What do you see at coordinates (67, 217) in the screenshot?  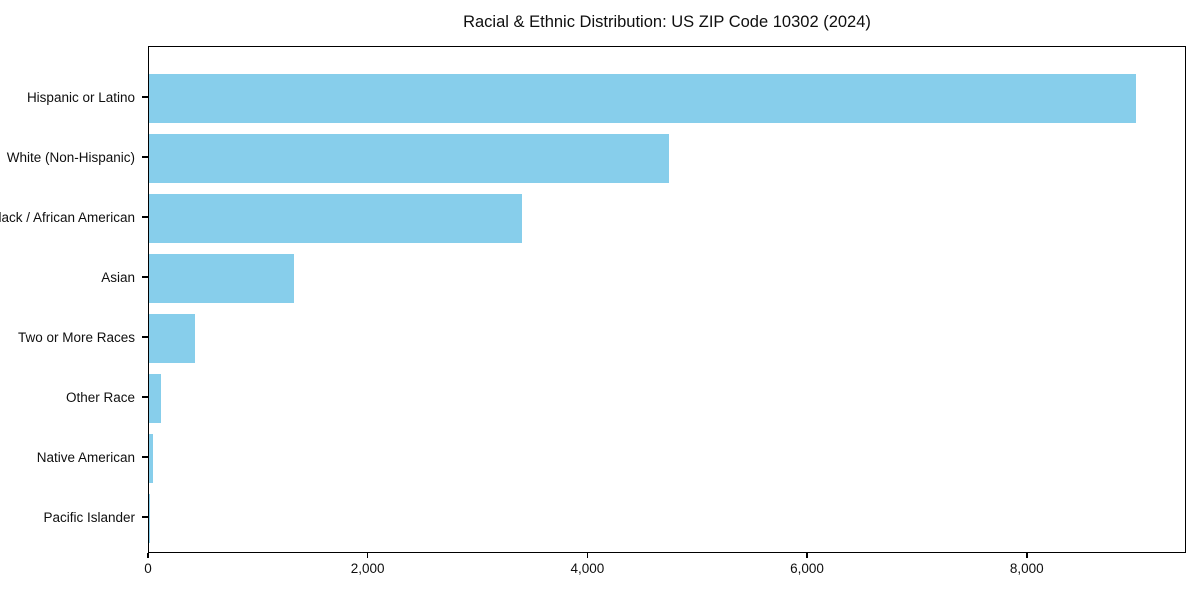 I see `y-tick-label: Black / African American` at bounding box center [67, 217].